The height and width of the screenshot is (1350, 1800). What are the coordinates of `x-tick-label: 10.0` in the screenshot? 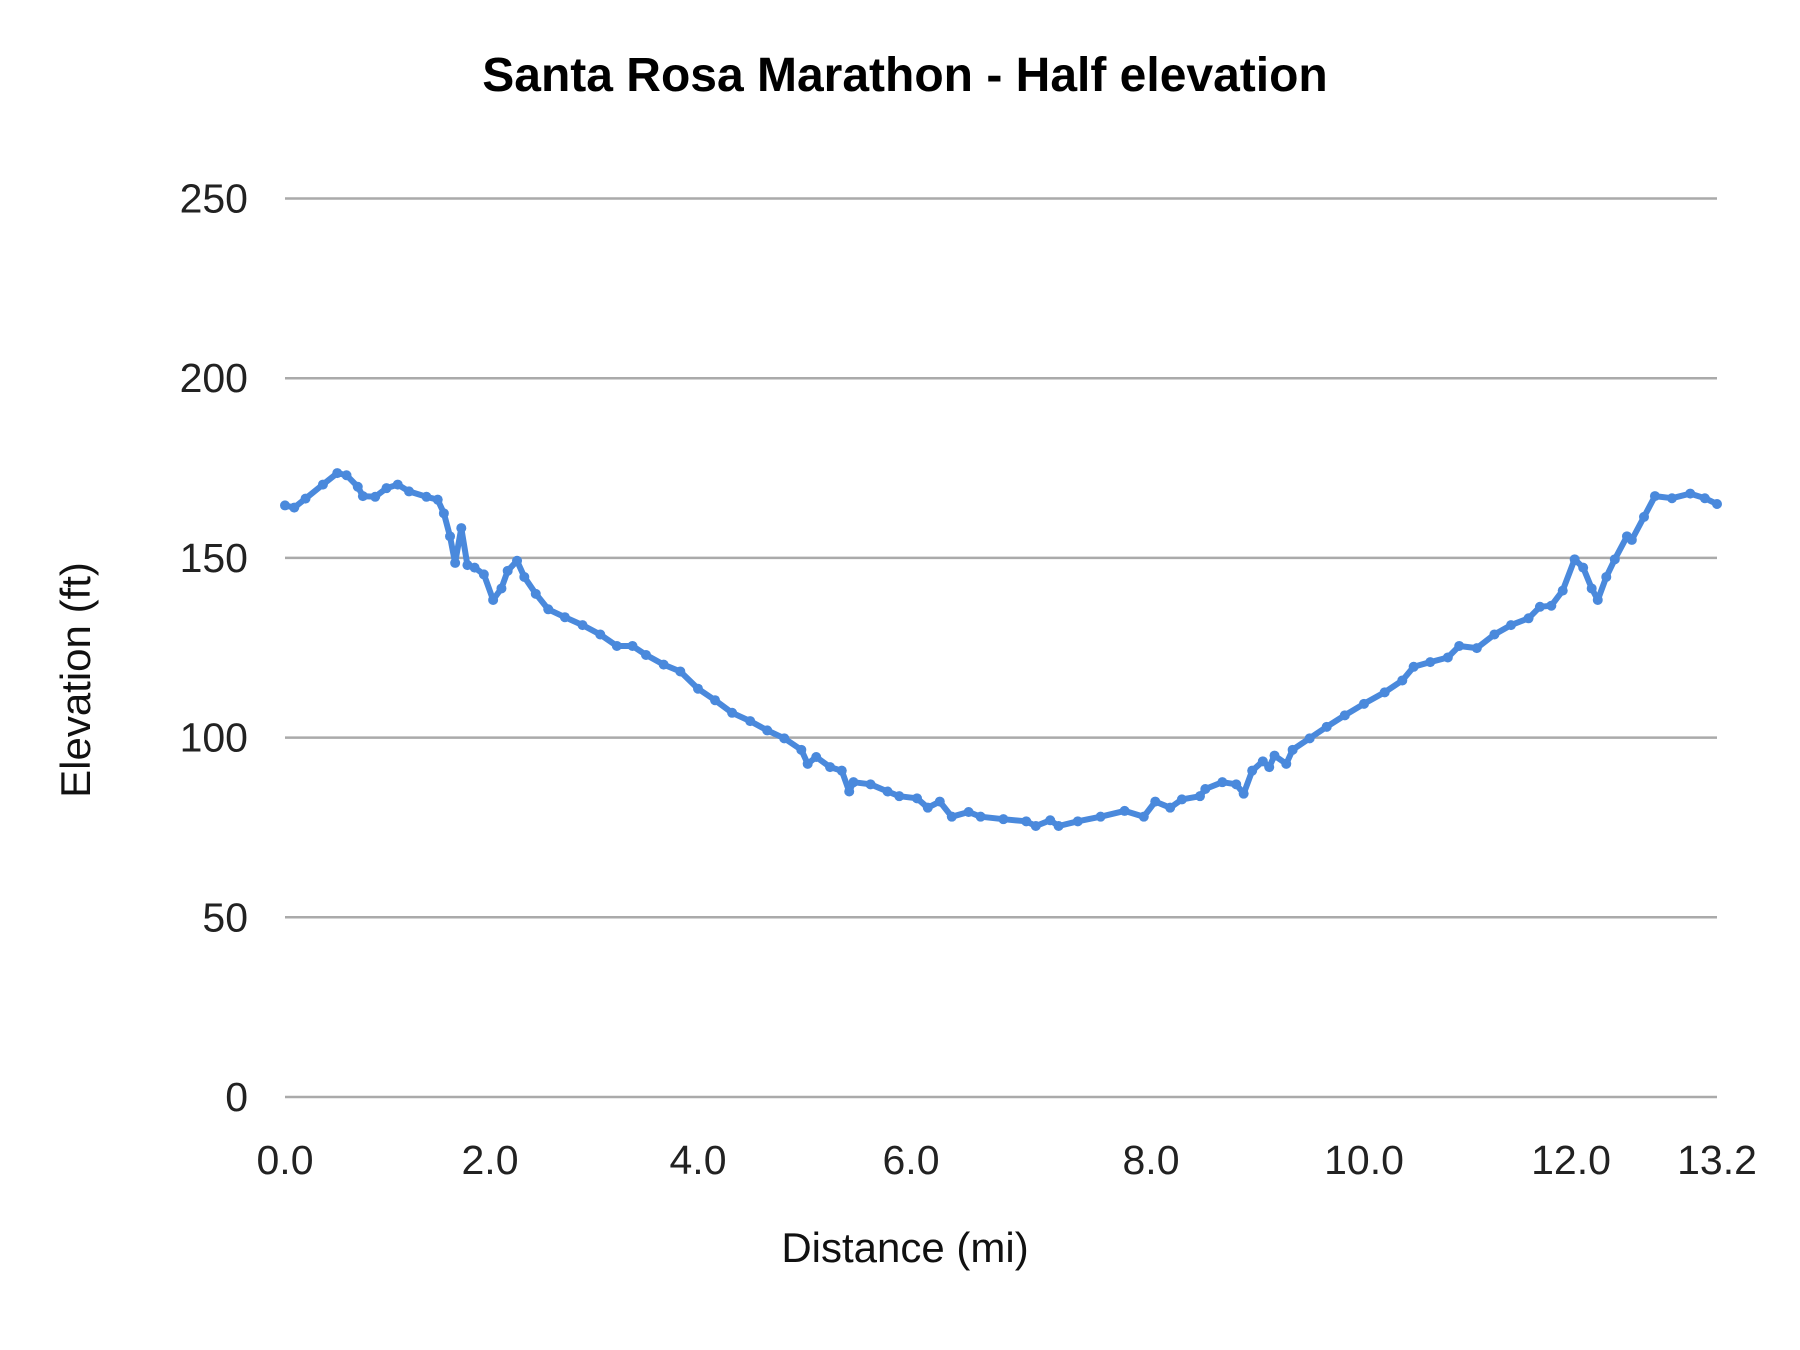 It's located at (1364, 1160).